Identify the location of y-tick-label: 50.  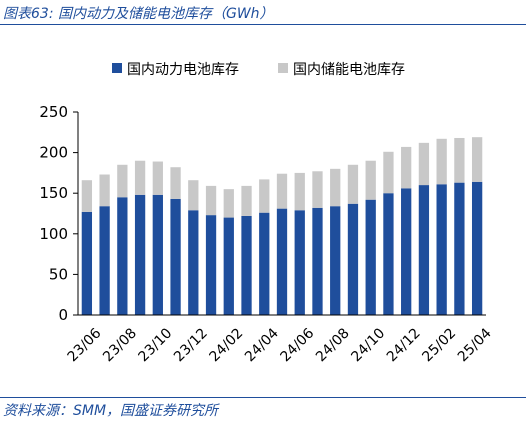
(58, 274).